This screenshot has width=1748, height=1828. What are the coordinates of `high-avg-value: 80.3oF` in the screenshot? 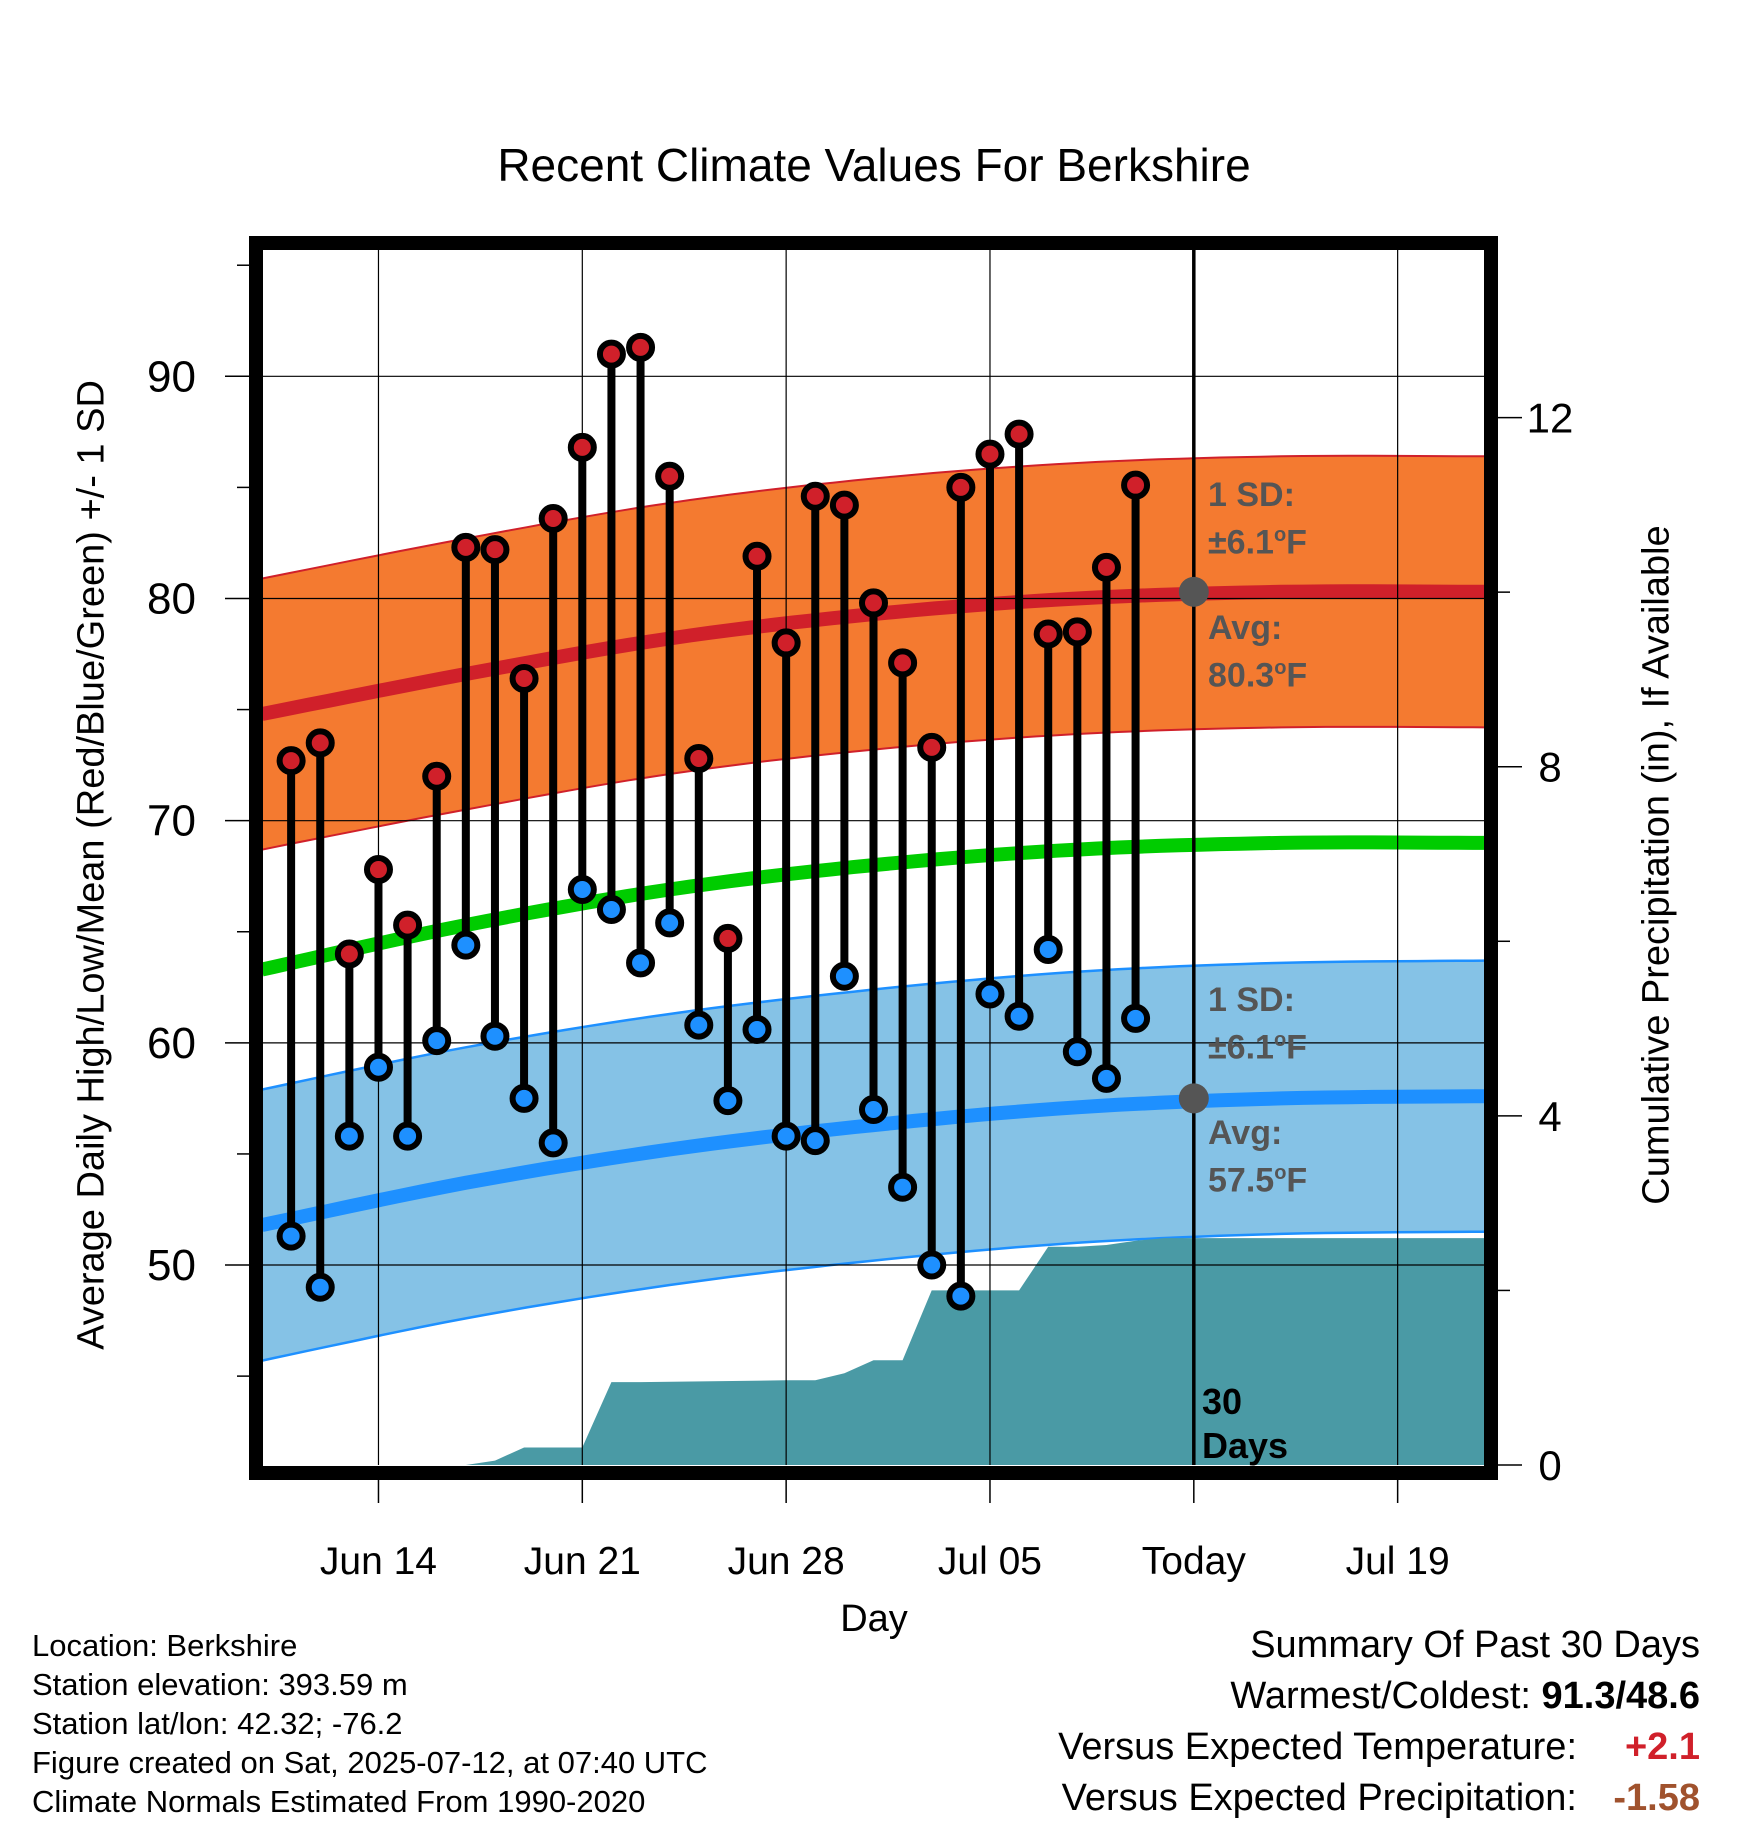 It's located at (1258, 675).